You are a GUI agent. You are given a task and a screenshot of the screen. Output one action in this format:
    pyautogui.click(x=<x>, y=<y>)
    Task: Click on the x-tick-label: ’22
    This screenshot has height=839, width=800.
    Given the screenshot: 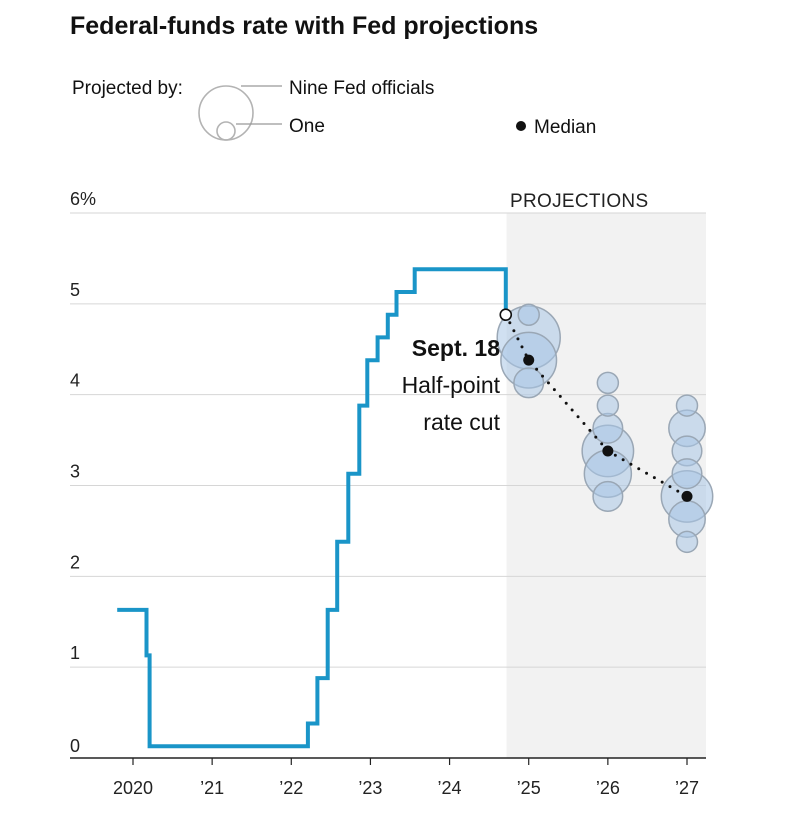 What is the action you would take?
    pyautogui.click(x=291, y=788)
    